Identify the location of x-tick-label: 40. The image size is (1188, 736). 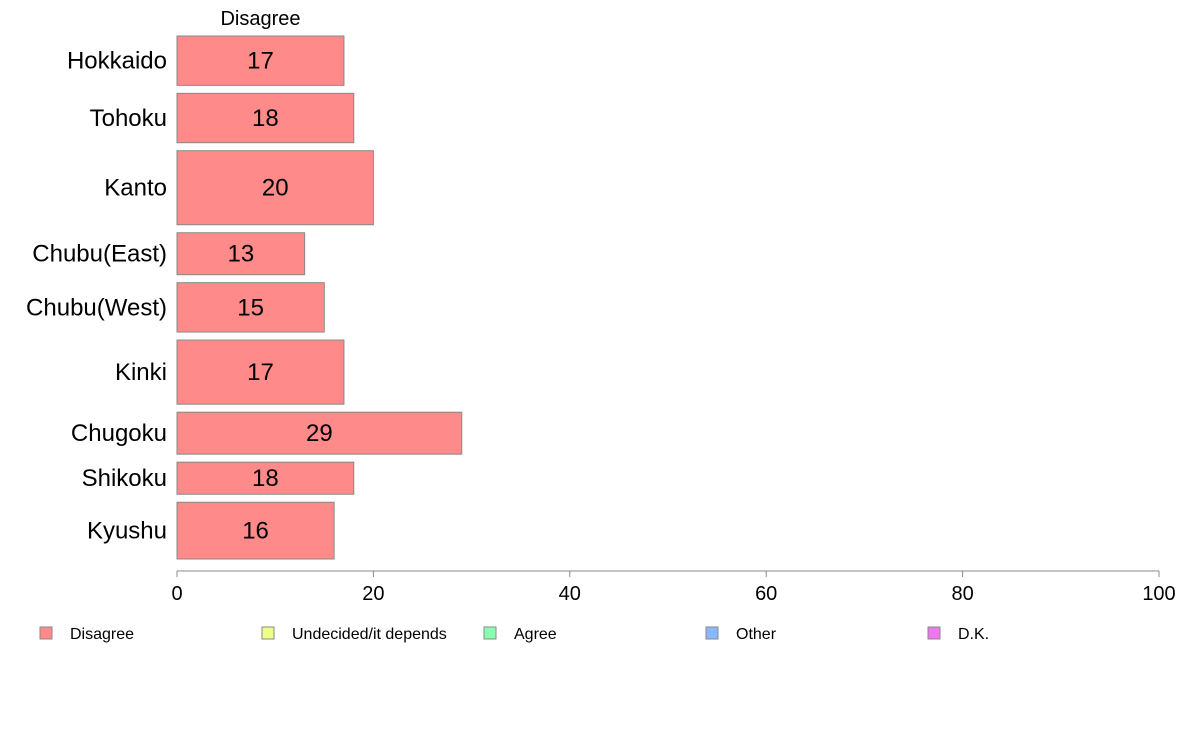
(570, 594).